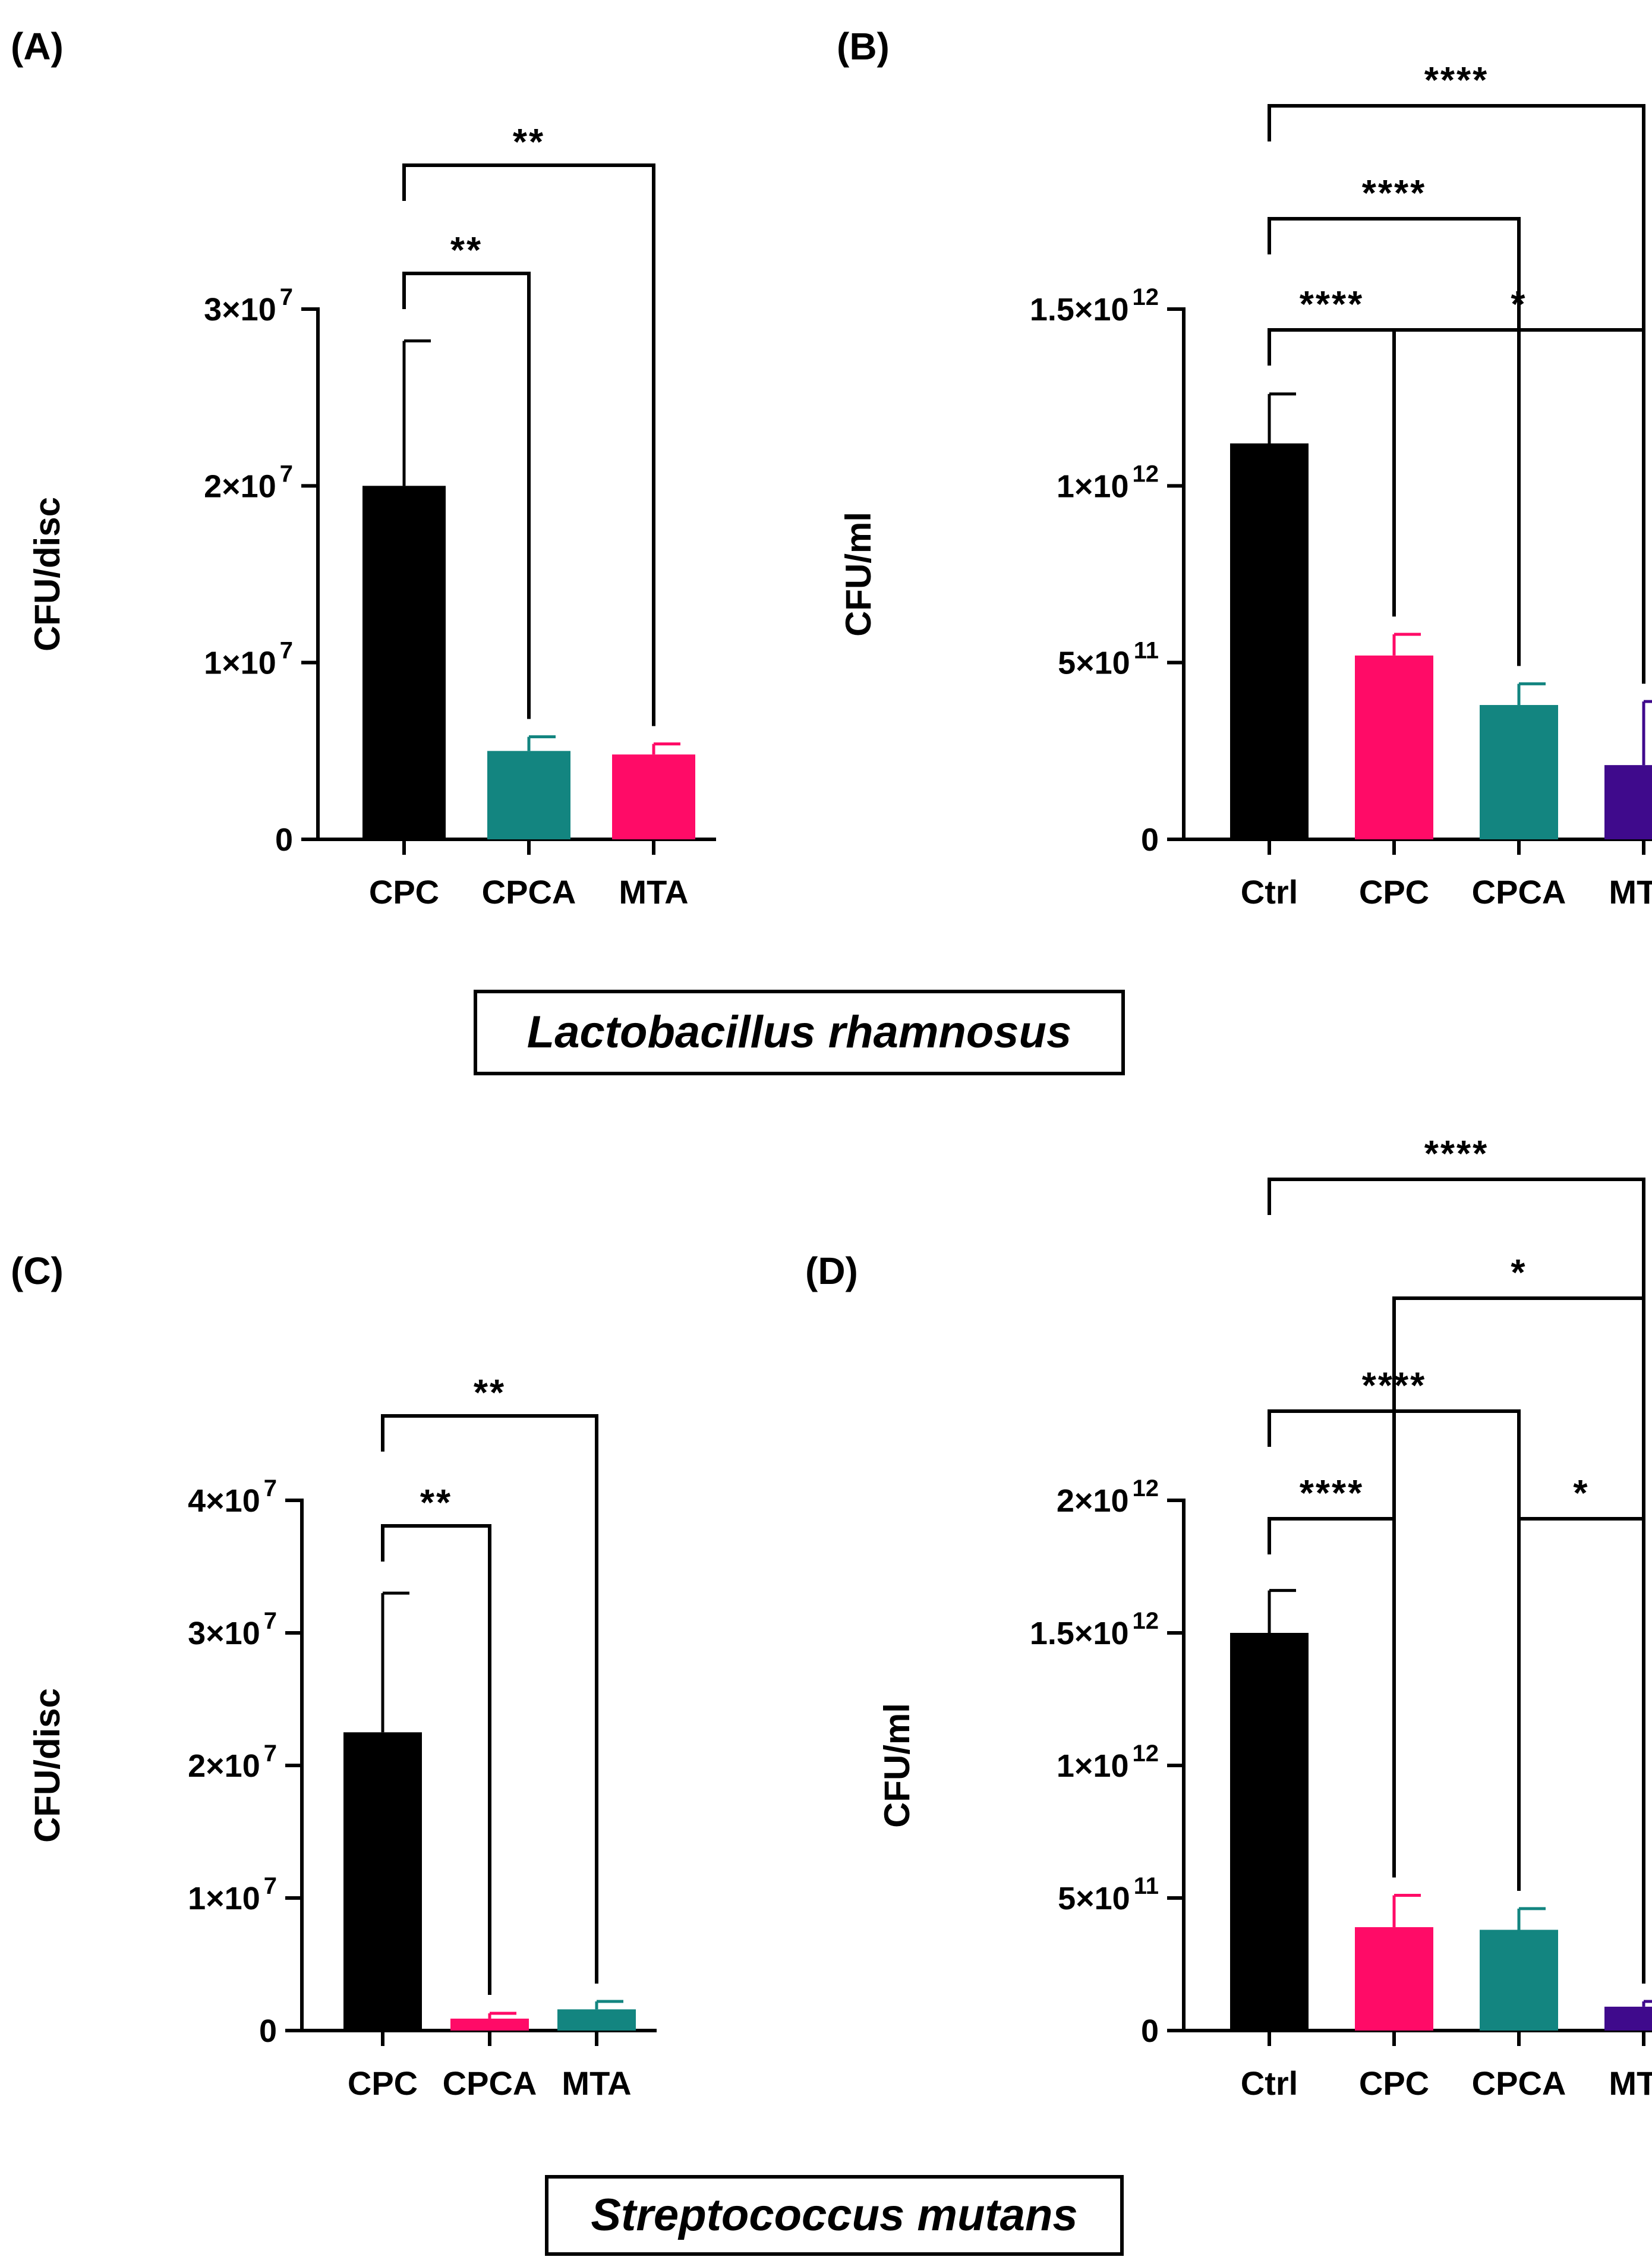 Image resolution: width=1652 pixels, height=2260 pixels. What do you see at coordinates (1394, 747) in the screenshot?
I see `bar-b-cpc` at bounding box center [1394, 747].